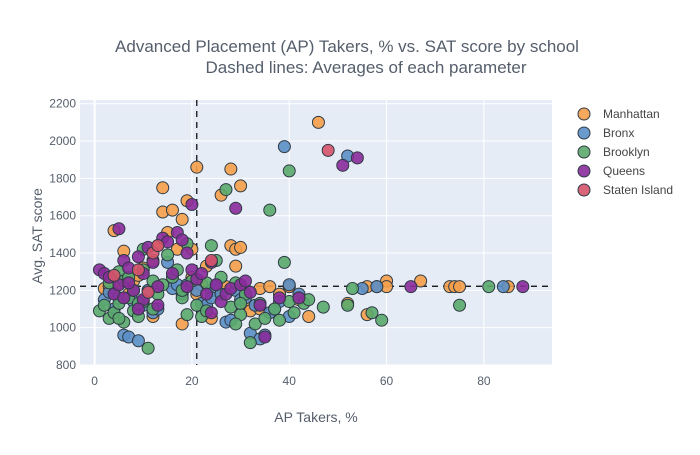 The width and height of the screenshot is (700, 455). I want to click on legend-item: Queens, so click(611, 171).